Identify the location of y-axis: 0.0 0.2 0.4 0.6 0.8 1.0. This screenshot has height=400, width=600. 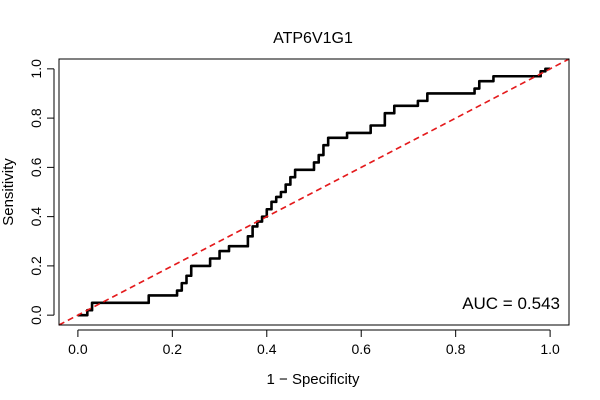
(41, 192).